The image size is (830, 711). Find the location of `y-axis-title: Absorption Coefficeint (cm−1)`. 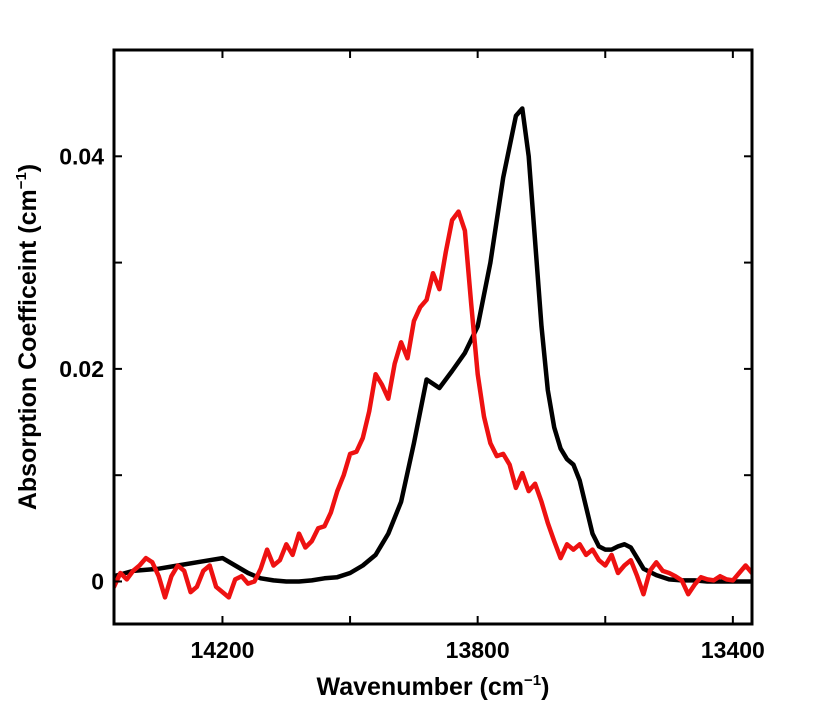

y-axis-title: Absorption Coefficeint (cm−1) is located at coordinates (27, 337).